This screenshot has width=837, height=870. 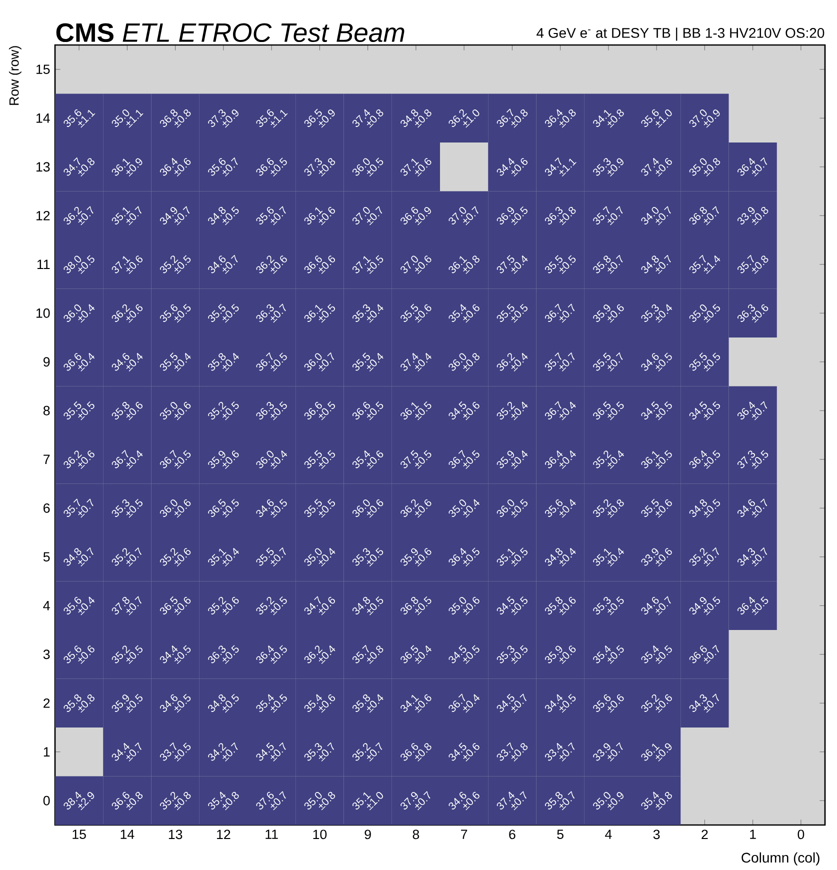 What do you see at coordinates (47, 459) in the screenshot?
I see `y-tick-label: 7` at bounding box center [47, 459].